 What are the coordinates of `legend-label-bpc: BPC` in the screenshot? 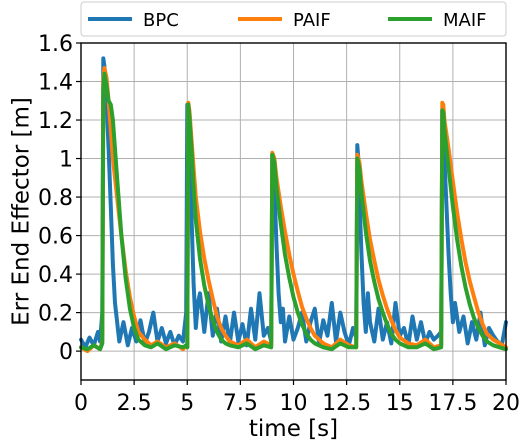 It's located at (161, 20).